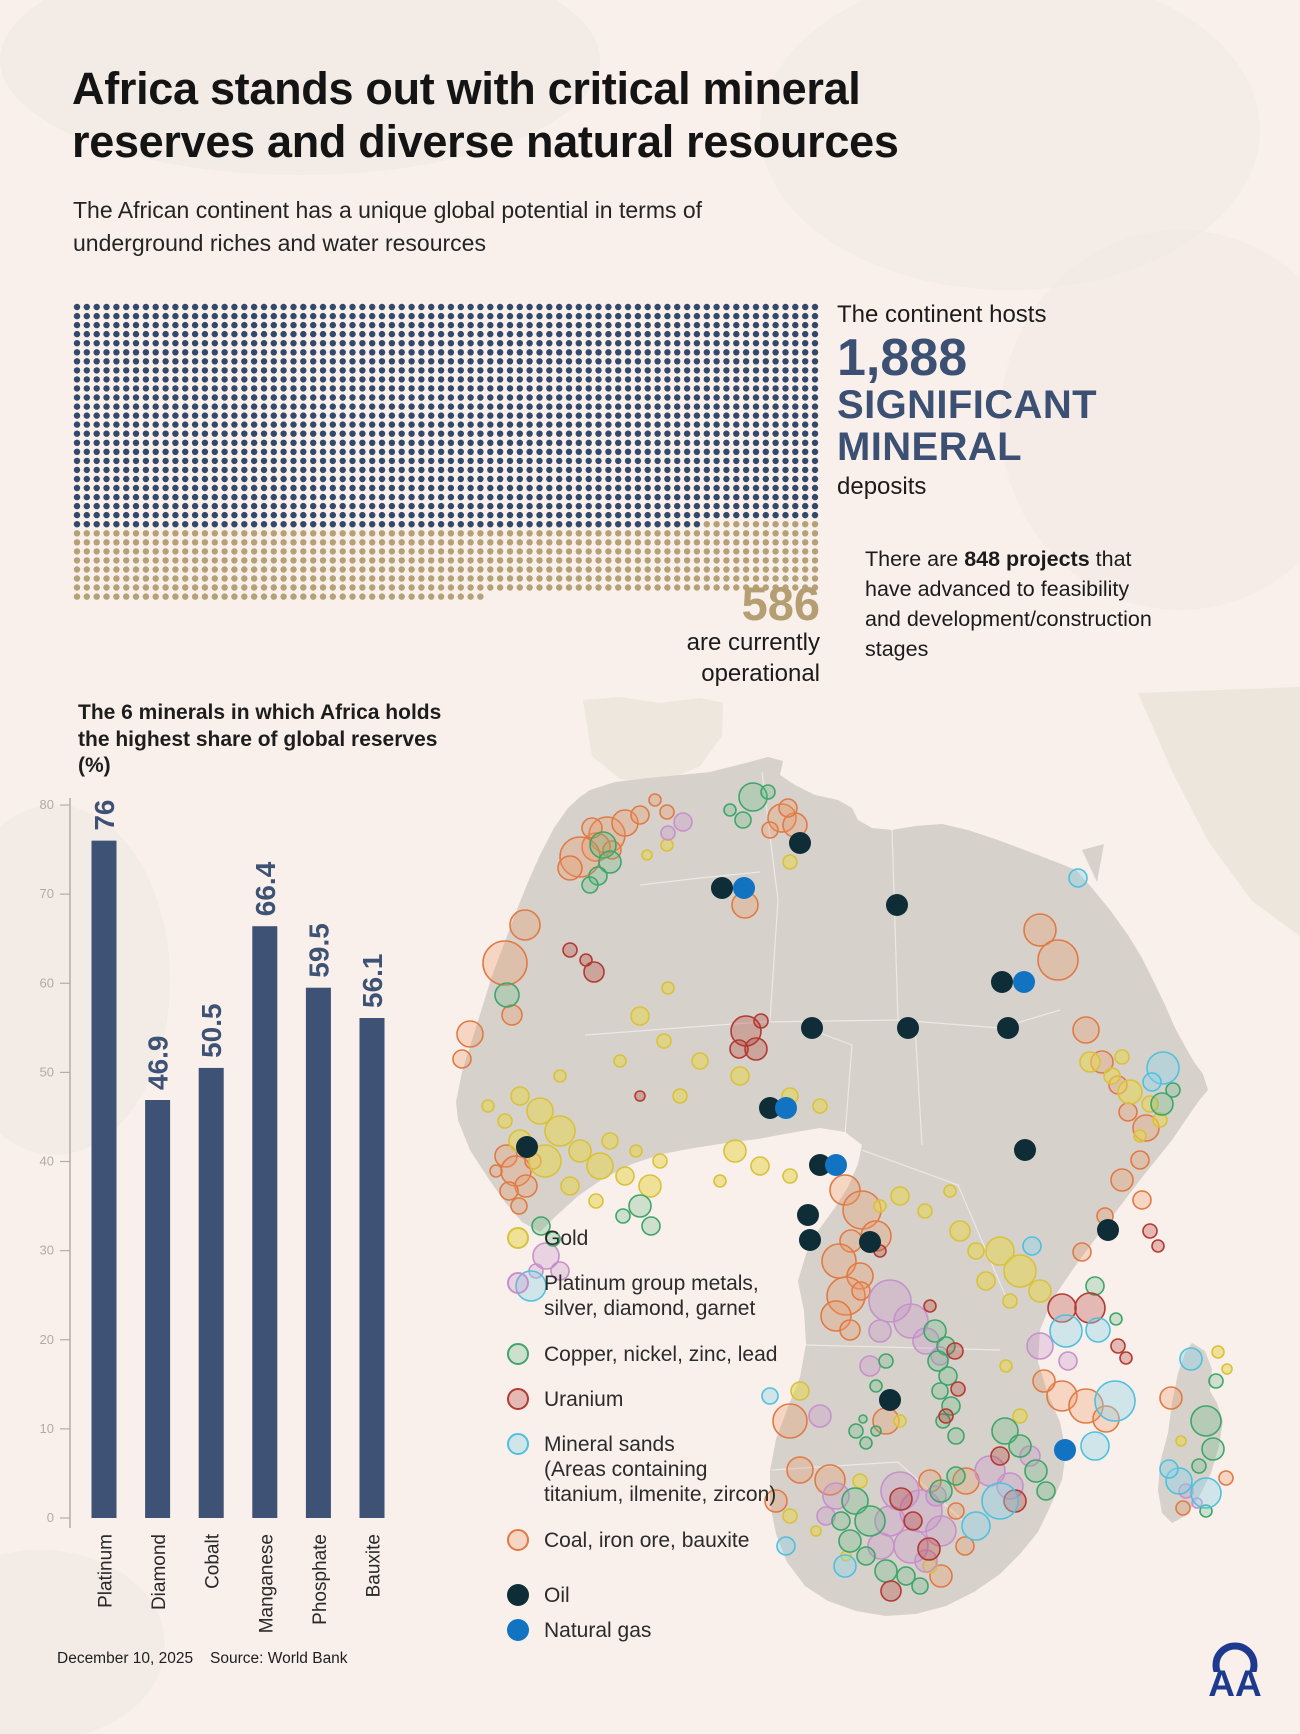 This screenshot has height=1734, width=1300. I want to click on deposit-coal-iron-bauxite, so click(505, 963).